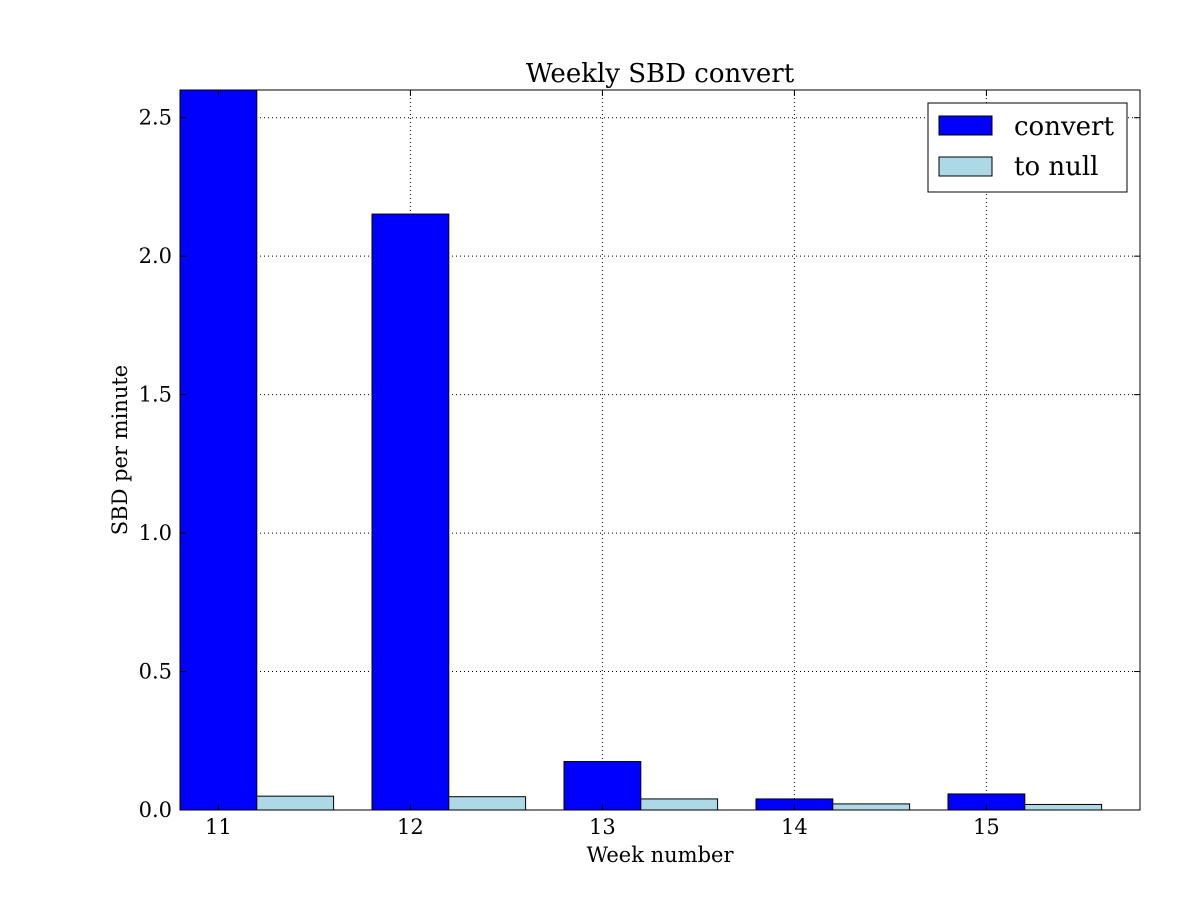 The image size is (1200, 900). I want to click on legend: convert to null, so click(1027, 147).